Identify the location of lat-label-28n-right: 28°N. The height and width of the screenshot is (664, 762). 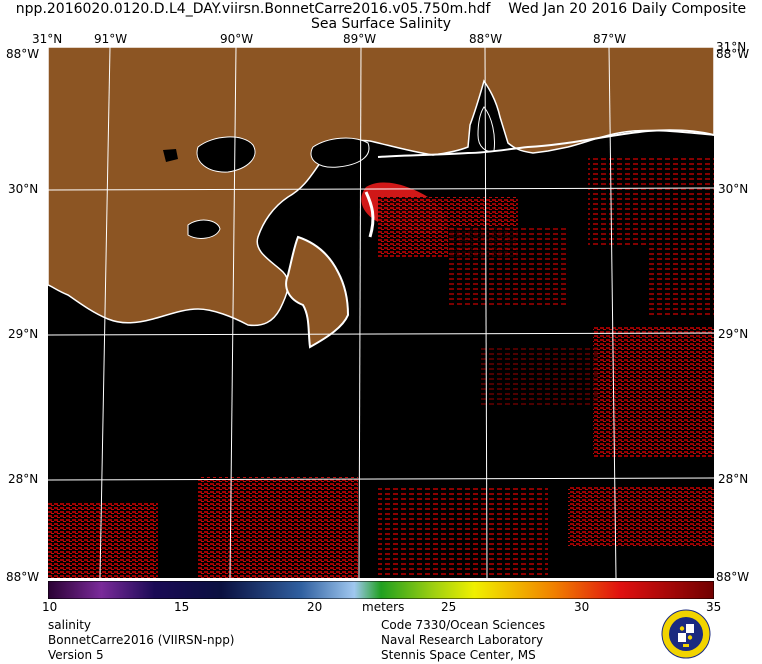
(733, 479).